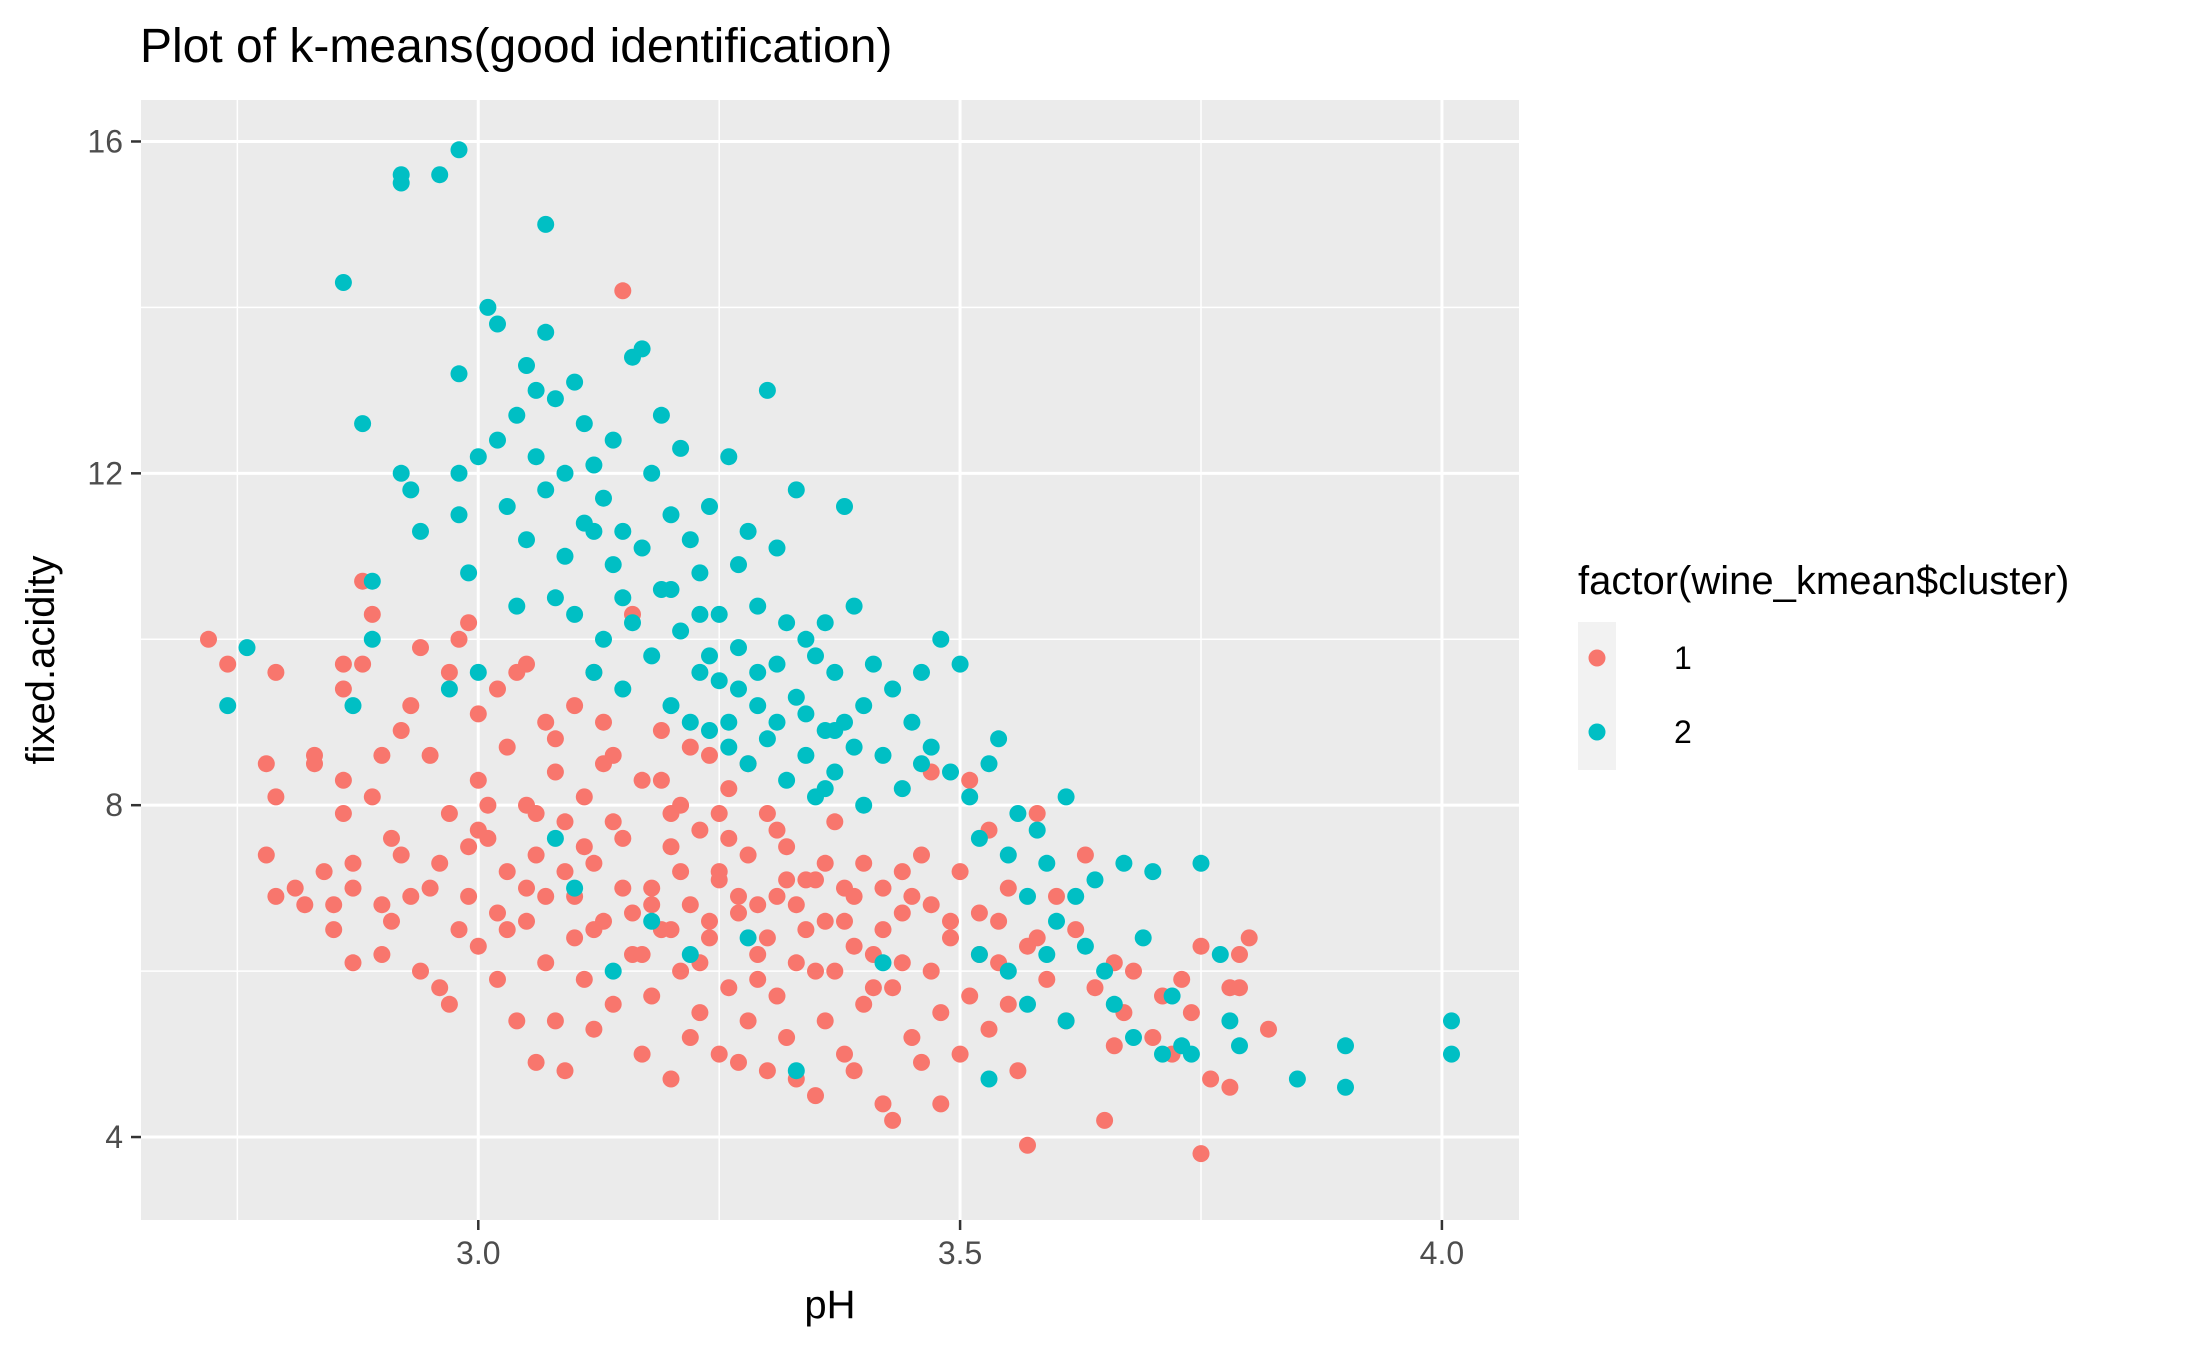 This screenshot has width=2187, height=1350. What do you see at coordinates (1635, 696) in the screenshot?
I see `legend-entries: 12` at bounding box center [1635, 696].